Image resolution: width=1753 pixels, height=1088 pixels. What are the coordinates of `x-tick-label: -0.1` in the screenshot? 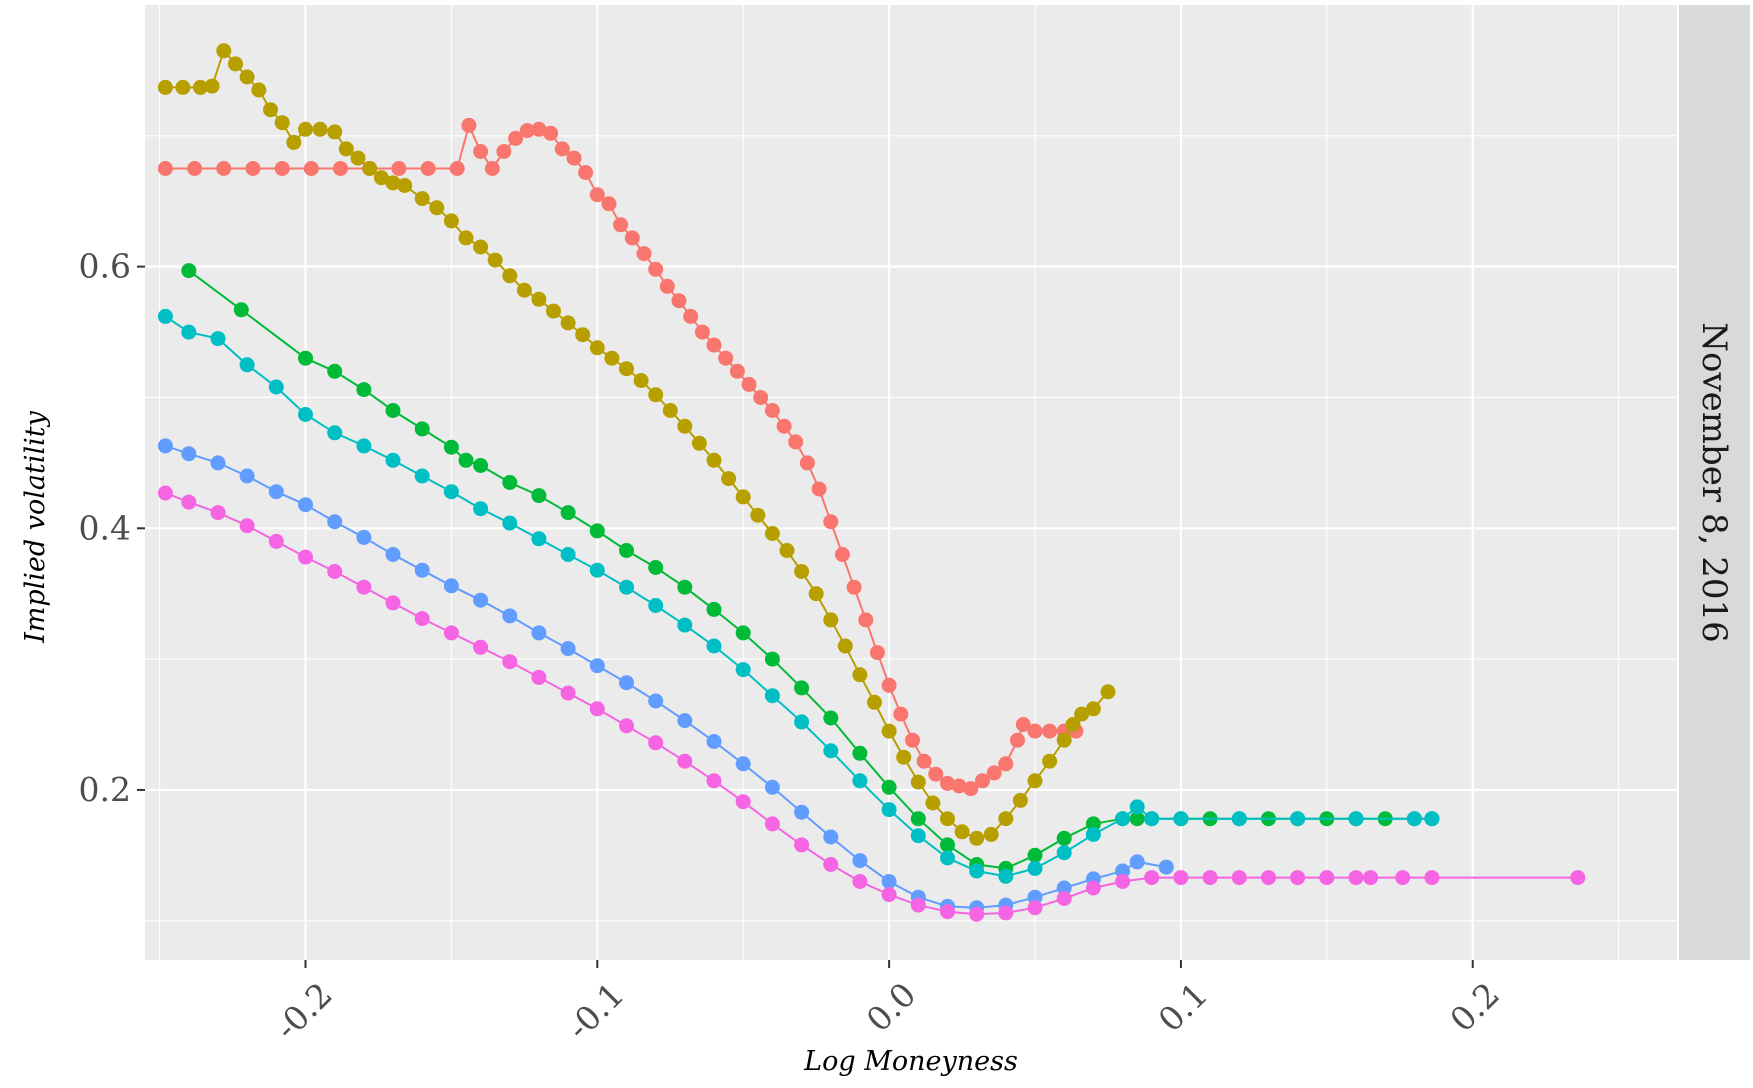 It's located at (595, 1011).